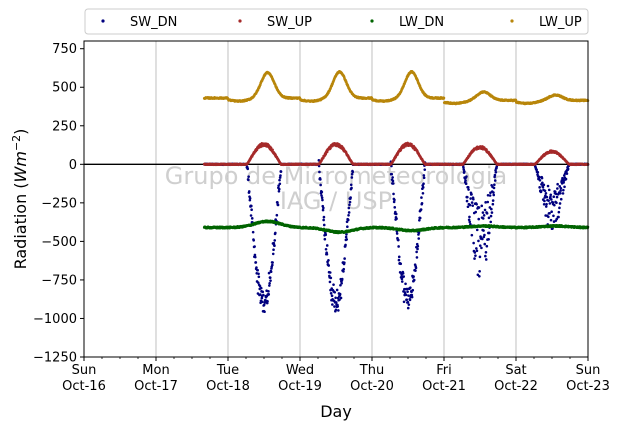 The width and height of the screenshot is (621, 431). I want to click on series-lw-up, so click(396, 88).